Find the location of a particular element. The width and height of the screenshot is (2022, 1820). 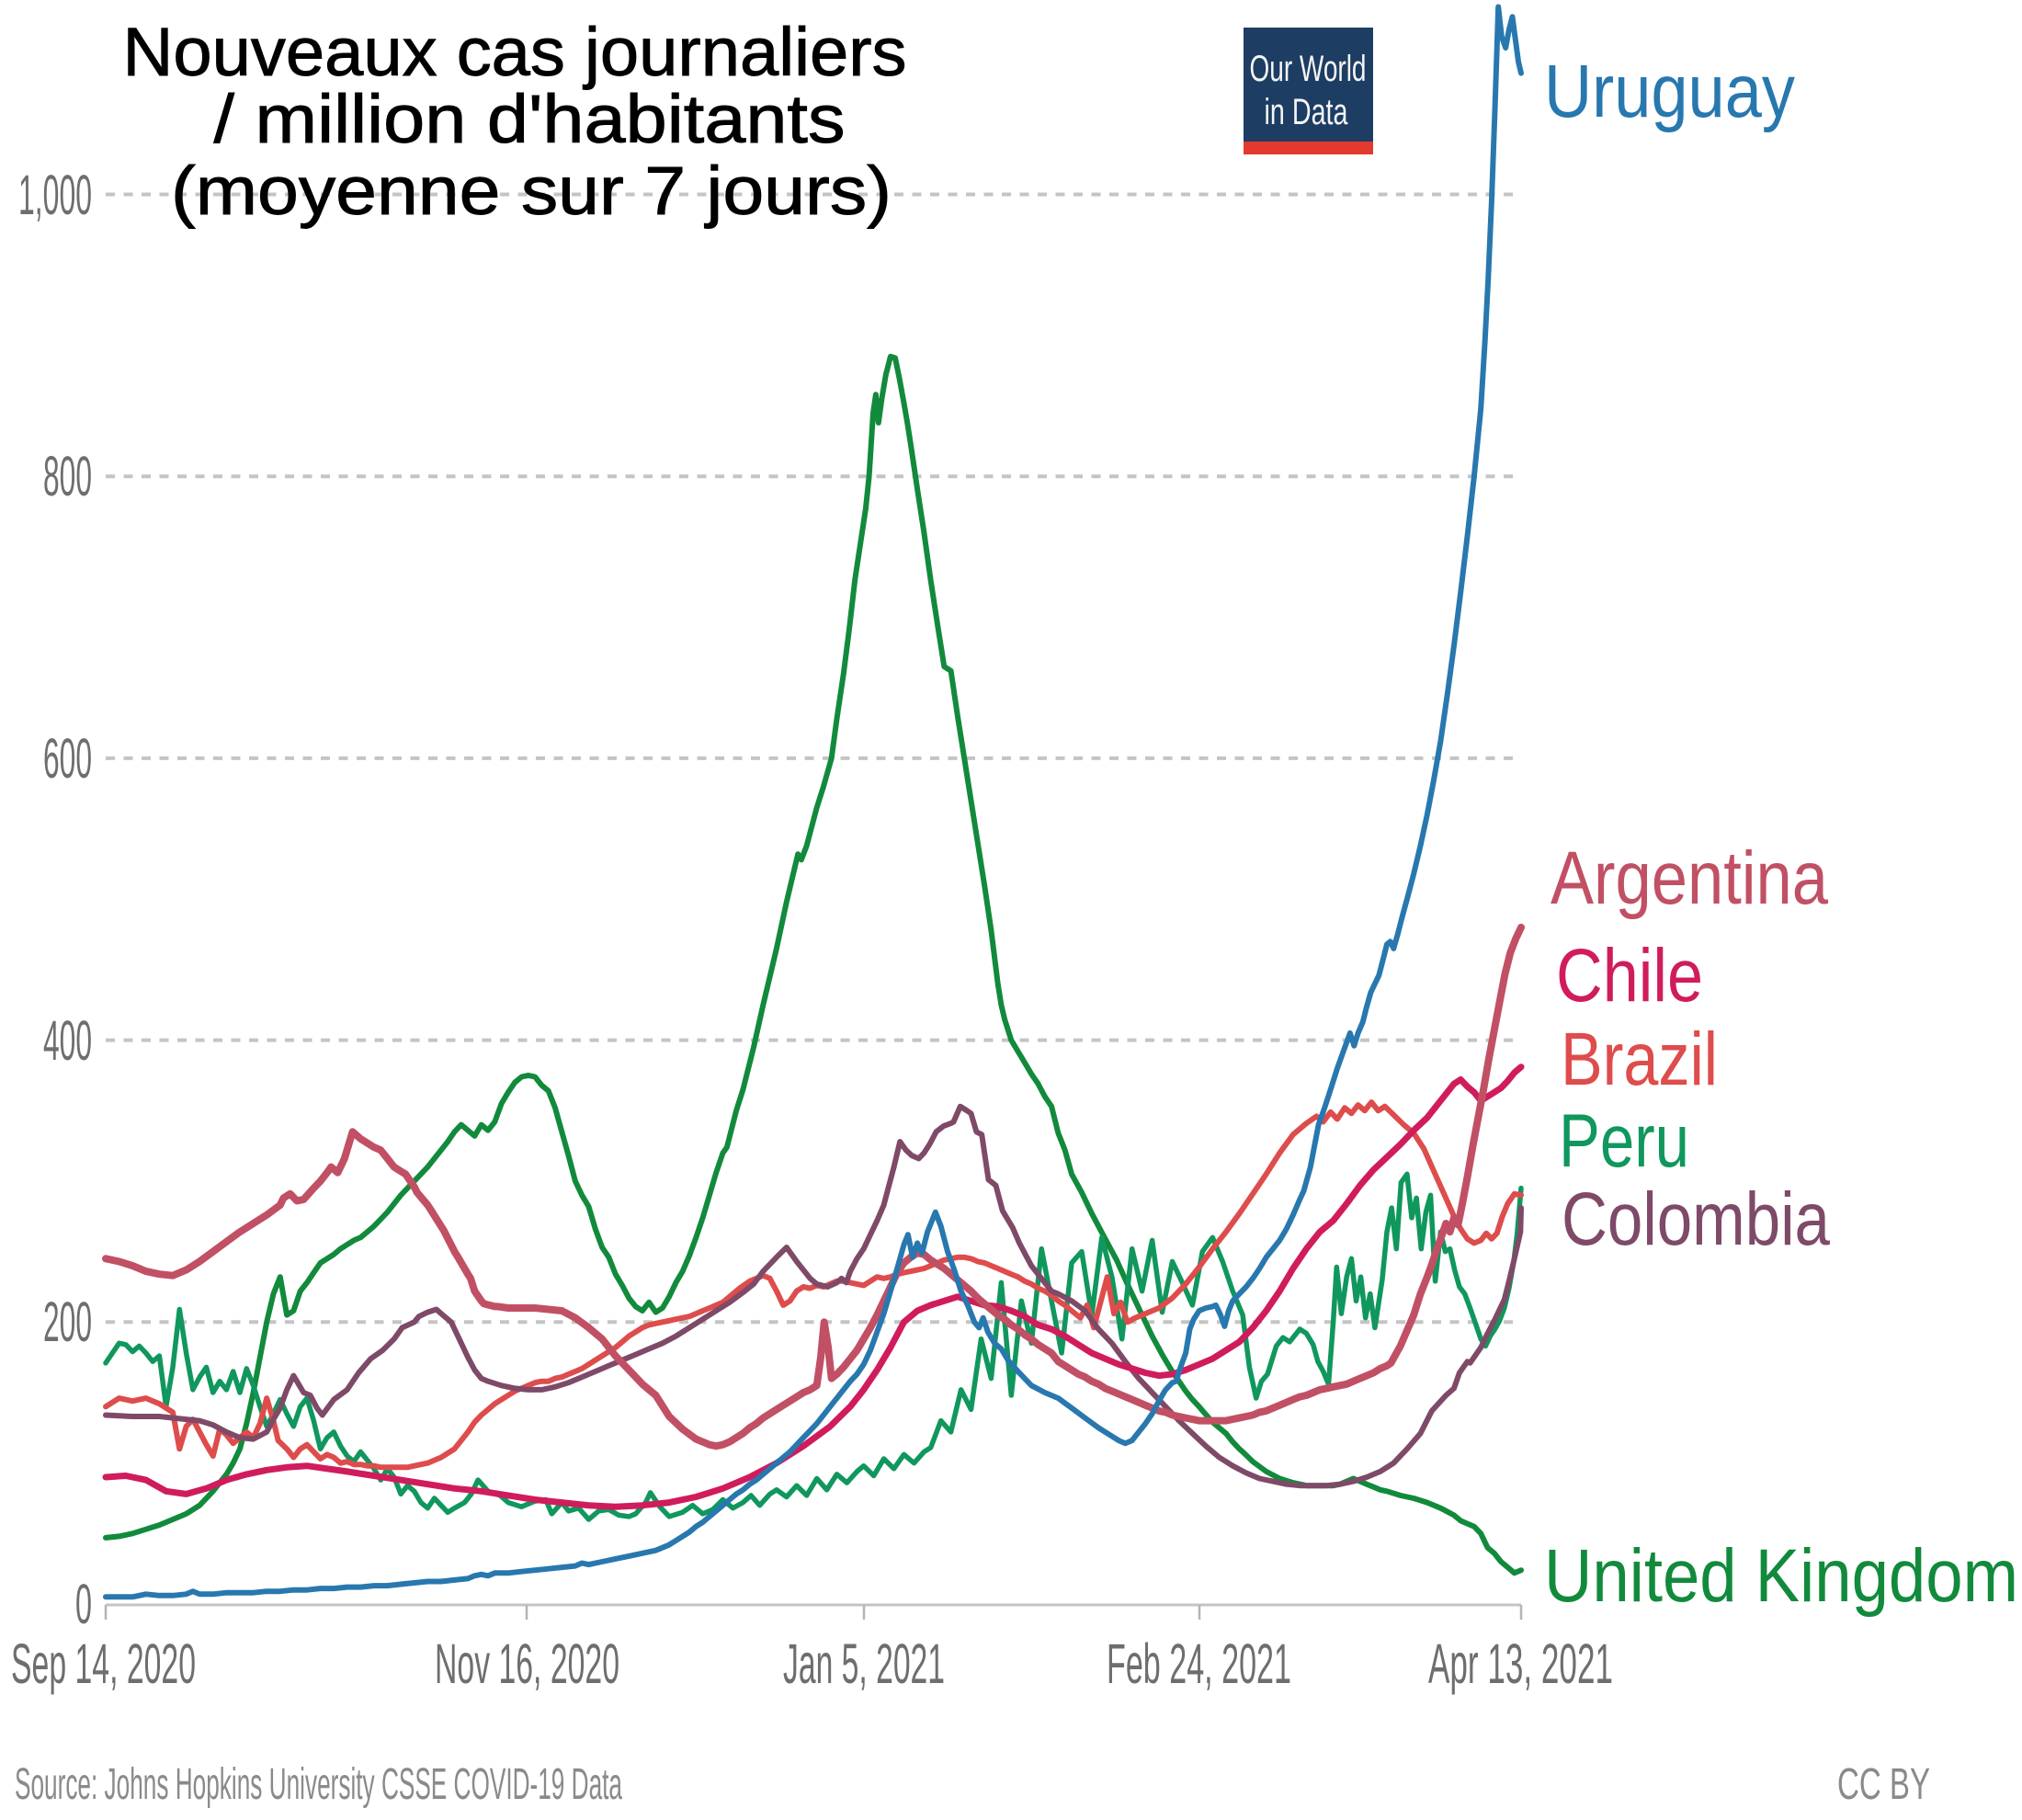

svg-text: Brazil is located at coordinates (1639, 1059).